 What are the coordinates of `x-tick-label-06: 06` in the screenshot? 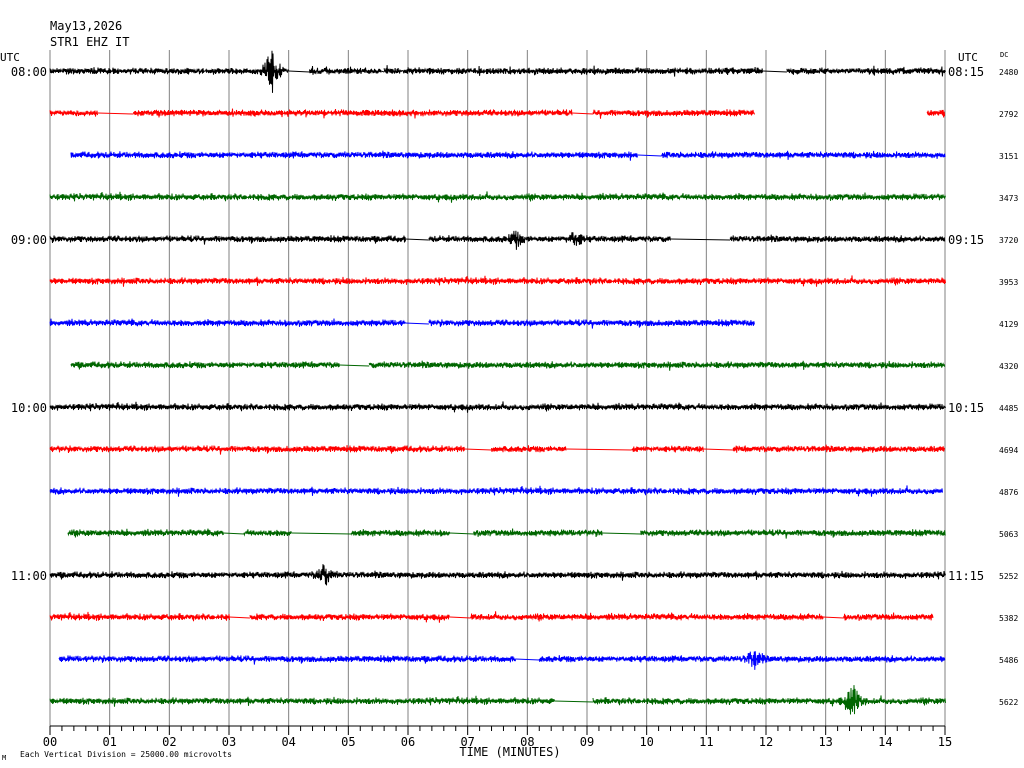 It's located at (408, 742).